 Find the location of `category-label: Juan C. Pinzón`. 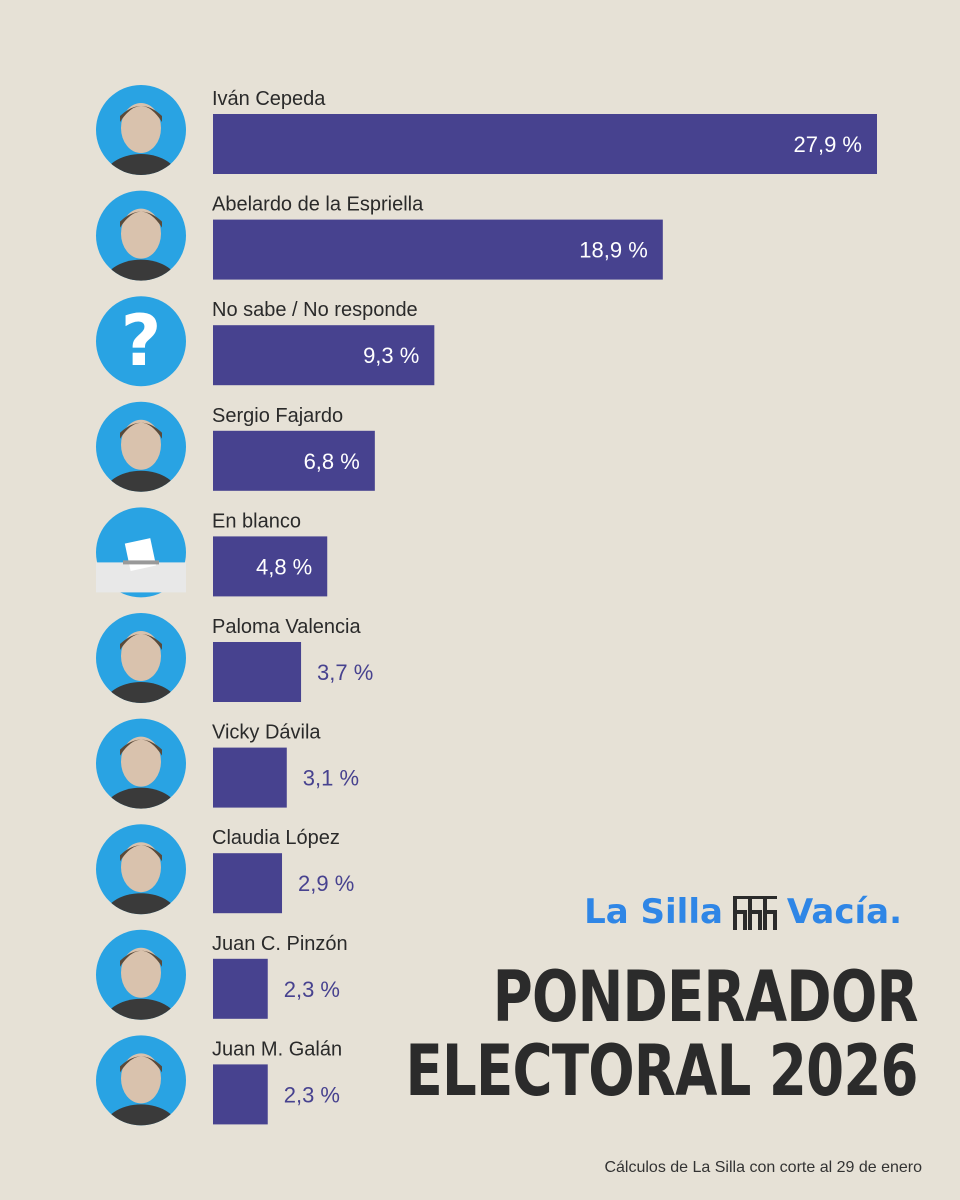

category-label: Juan C. Pinzón is located at coordinates (280, 944).